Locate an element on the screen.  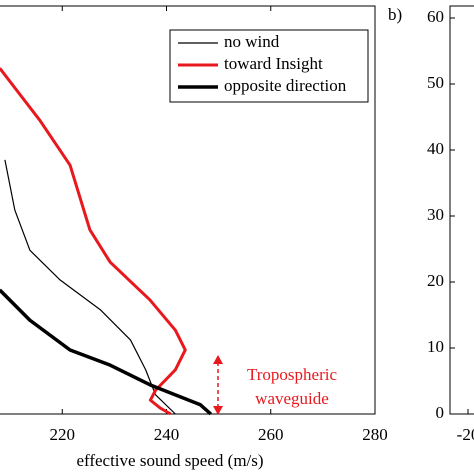
x-tick-label: 240 is located at coordinates (167, 434).